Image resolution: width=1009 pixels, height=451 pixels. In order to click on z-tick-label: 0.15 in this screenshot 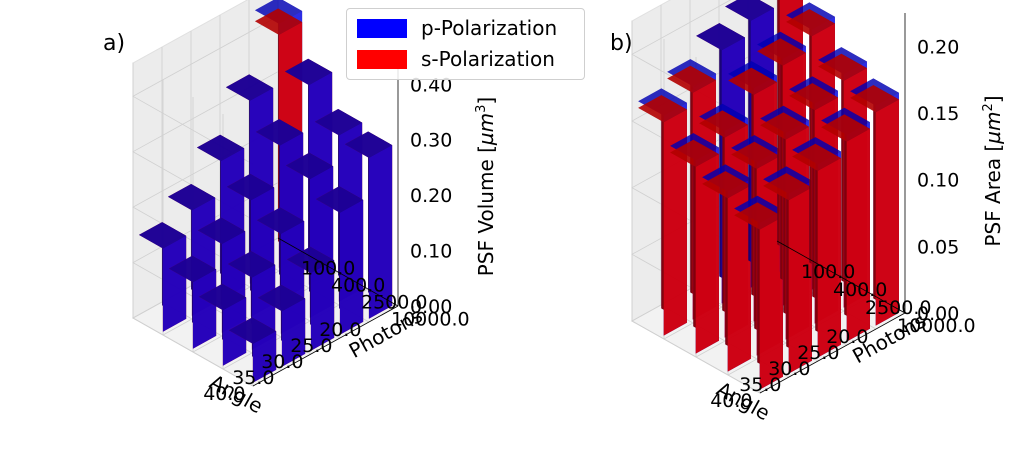, I will do `click(938, 114)`.